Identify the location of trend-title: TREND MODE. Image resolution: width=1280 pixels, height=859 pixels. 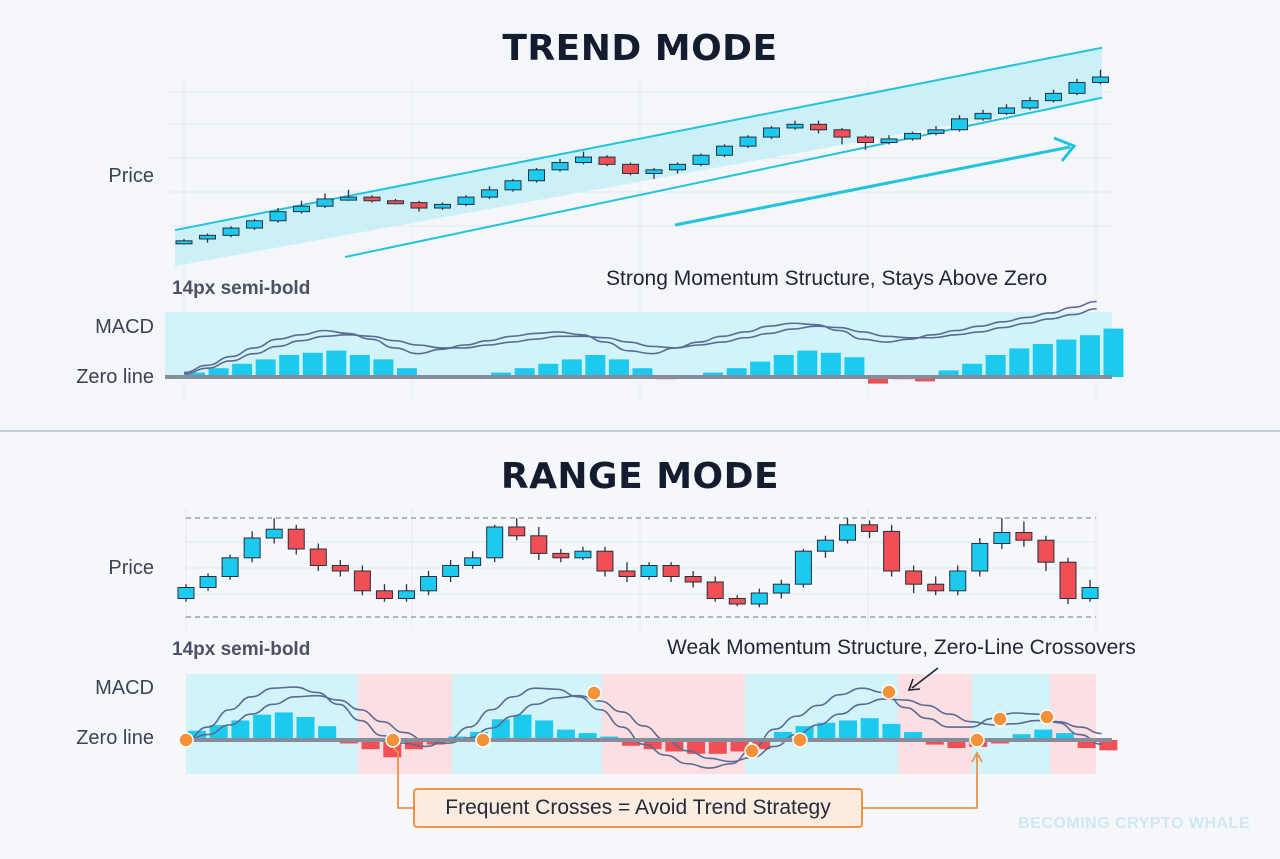
(640, 48).